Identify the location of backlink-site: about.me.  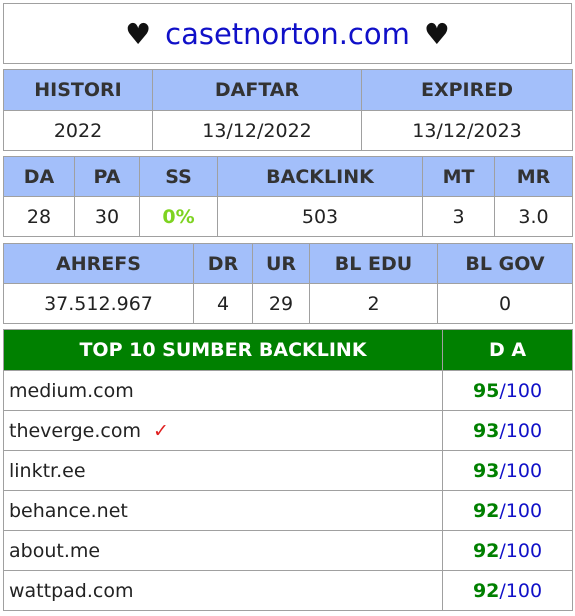
(55, 550).